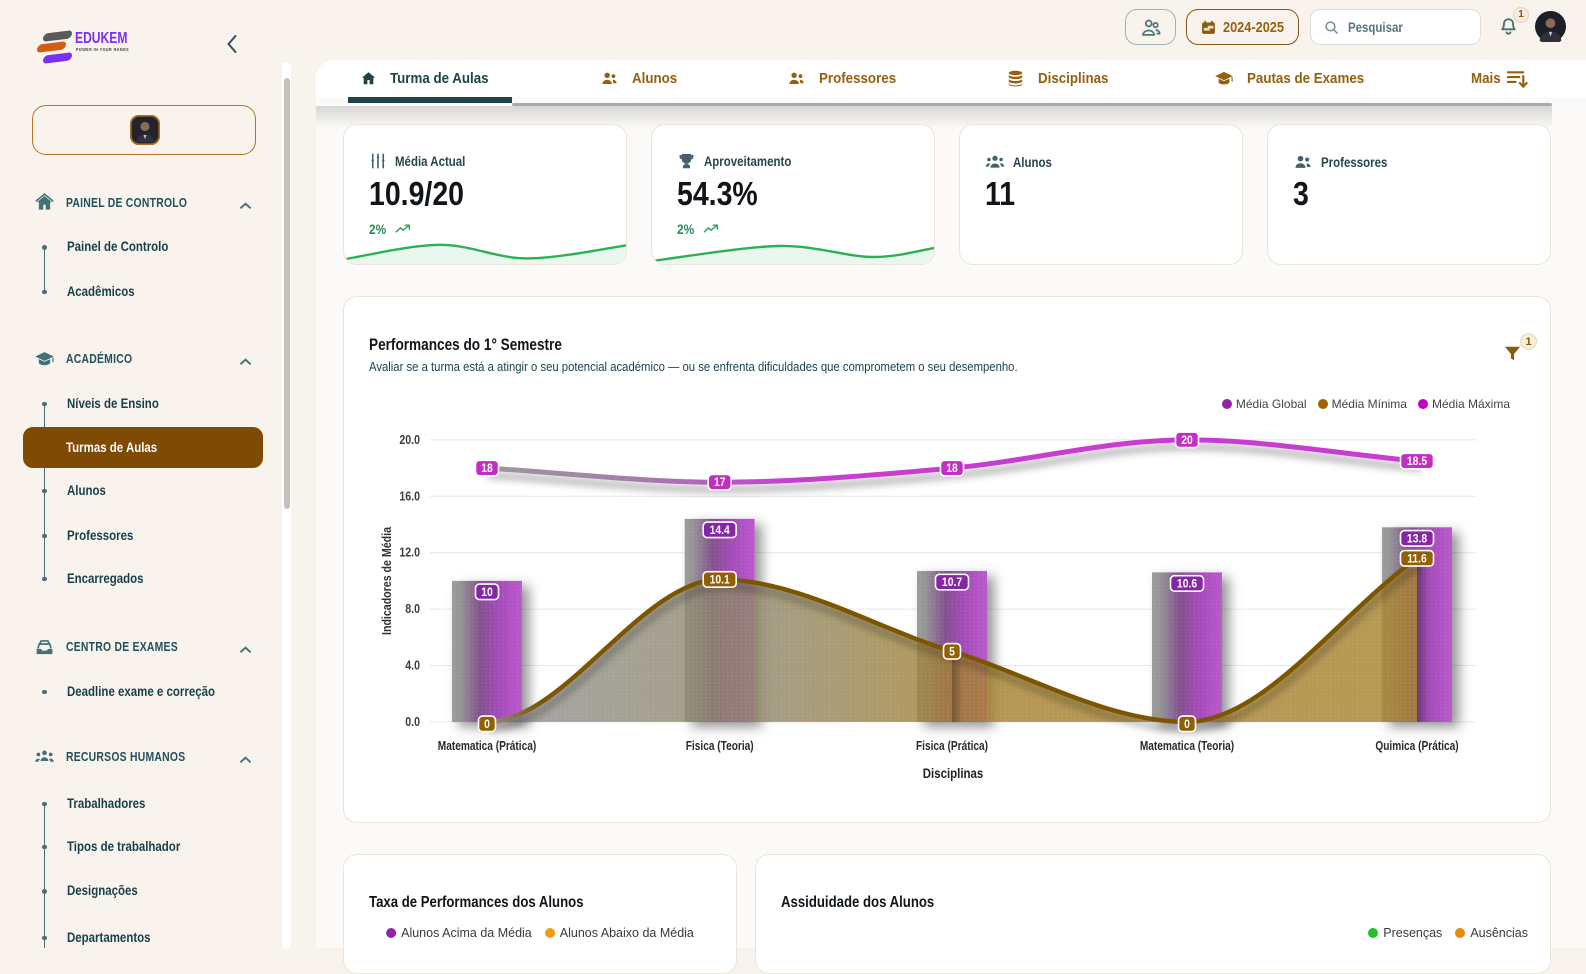 The image size is (1586, 974). Describe the element at coordinates (409, 553) in the screenshot. I see `svg-text: 12.0` at that location.